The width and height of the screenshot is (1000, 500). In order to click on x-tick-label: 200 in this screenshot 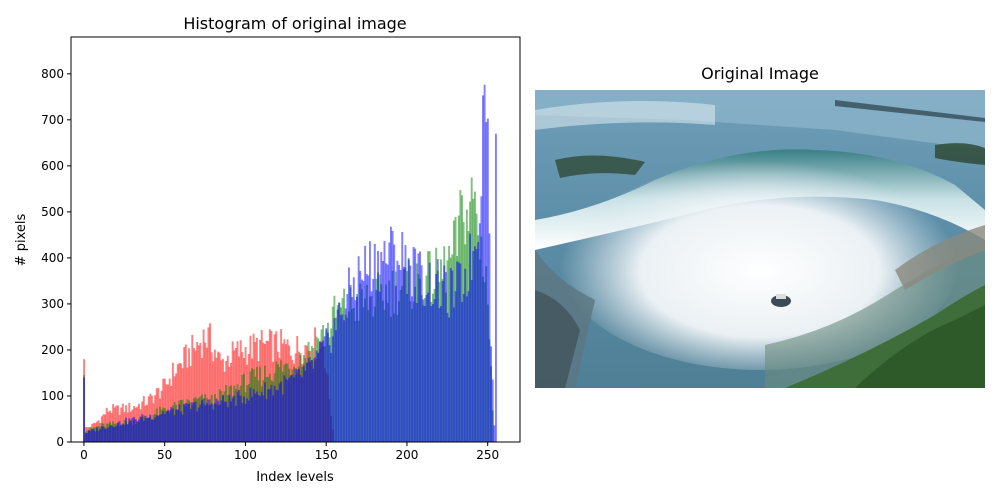, I will do `click(406, 455)`.